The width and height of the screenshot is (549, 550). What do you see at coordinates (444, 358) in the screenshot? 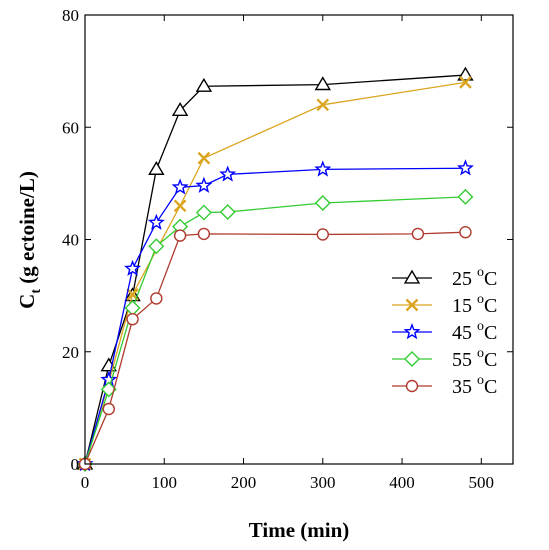
I see `legend-entry: 55 oC` at bounding box center [444, 358].